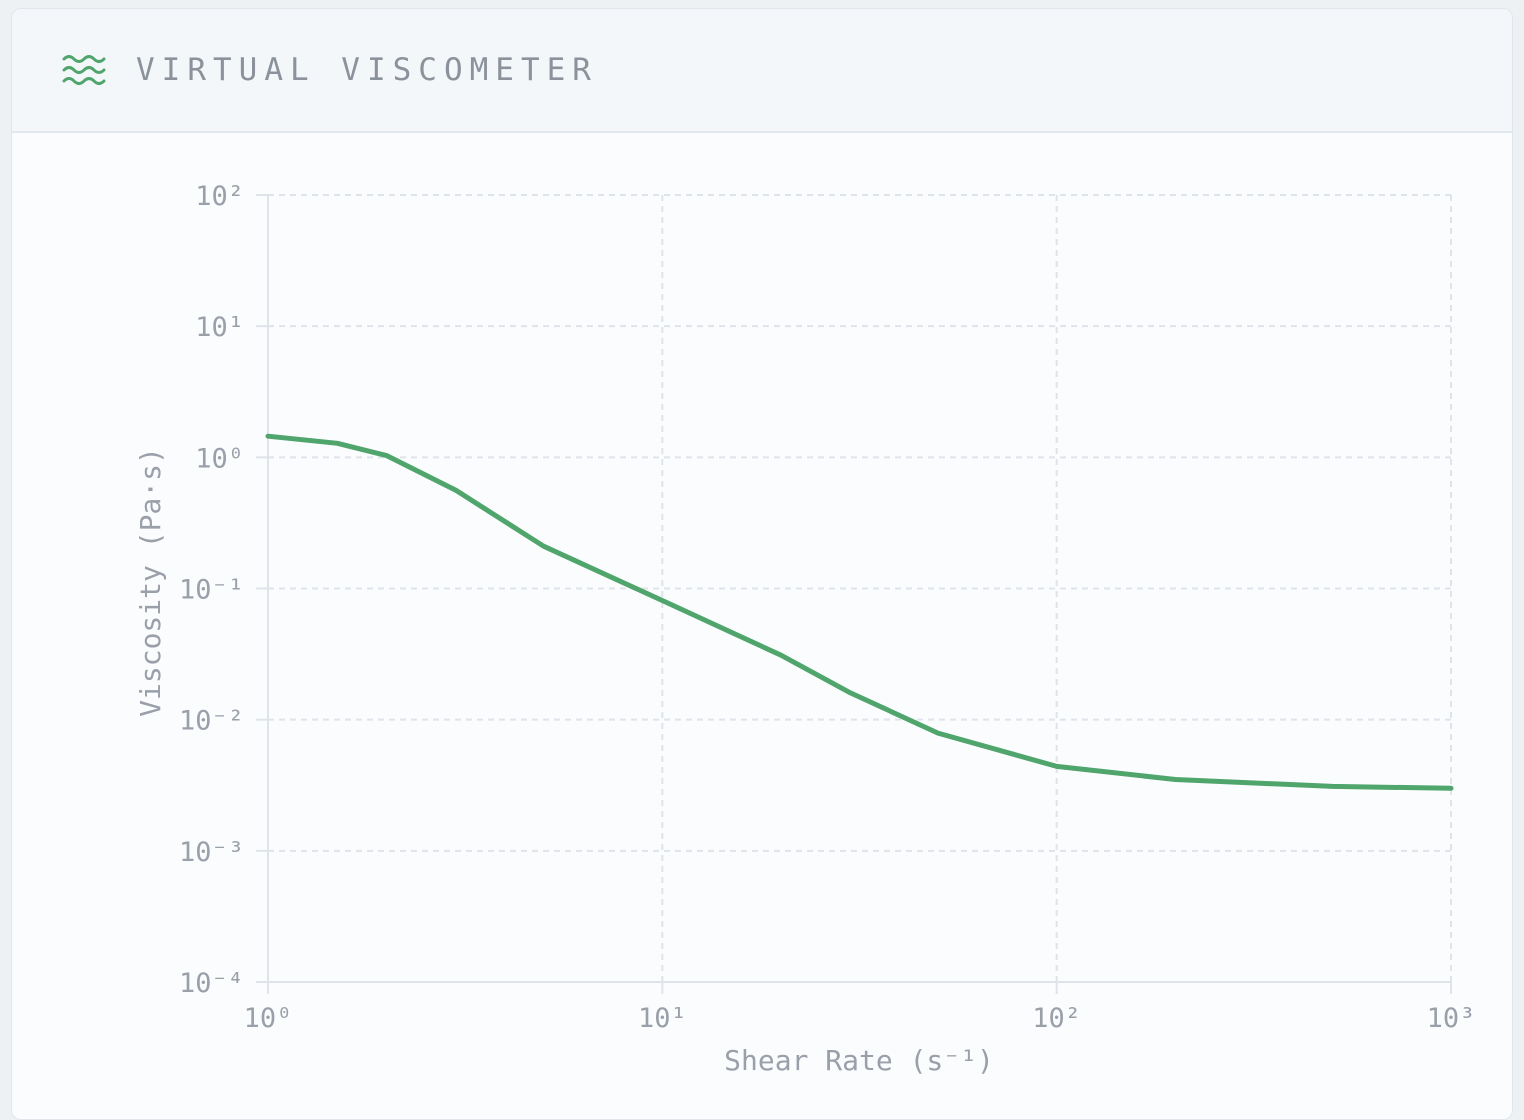  What do you see at coordinates (84, 70) in the screenshot?
I see `wave-icon` at bounding box center [84, 70].